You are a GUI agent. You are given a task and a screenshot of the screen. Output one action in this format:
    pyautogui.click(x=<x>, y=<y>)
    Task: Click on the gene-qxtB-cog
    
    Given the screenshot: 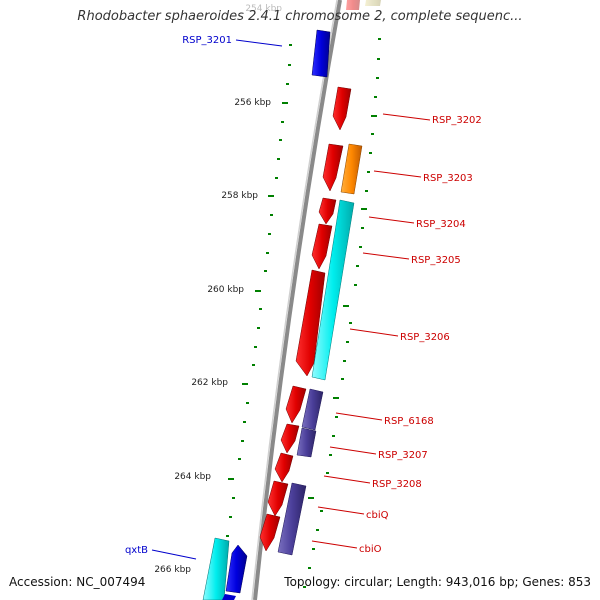 What is the action you would take?
    pyautogui.click(x=216, y=568)
    